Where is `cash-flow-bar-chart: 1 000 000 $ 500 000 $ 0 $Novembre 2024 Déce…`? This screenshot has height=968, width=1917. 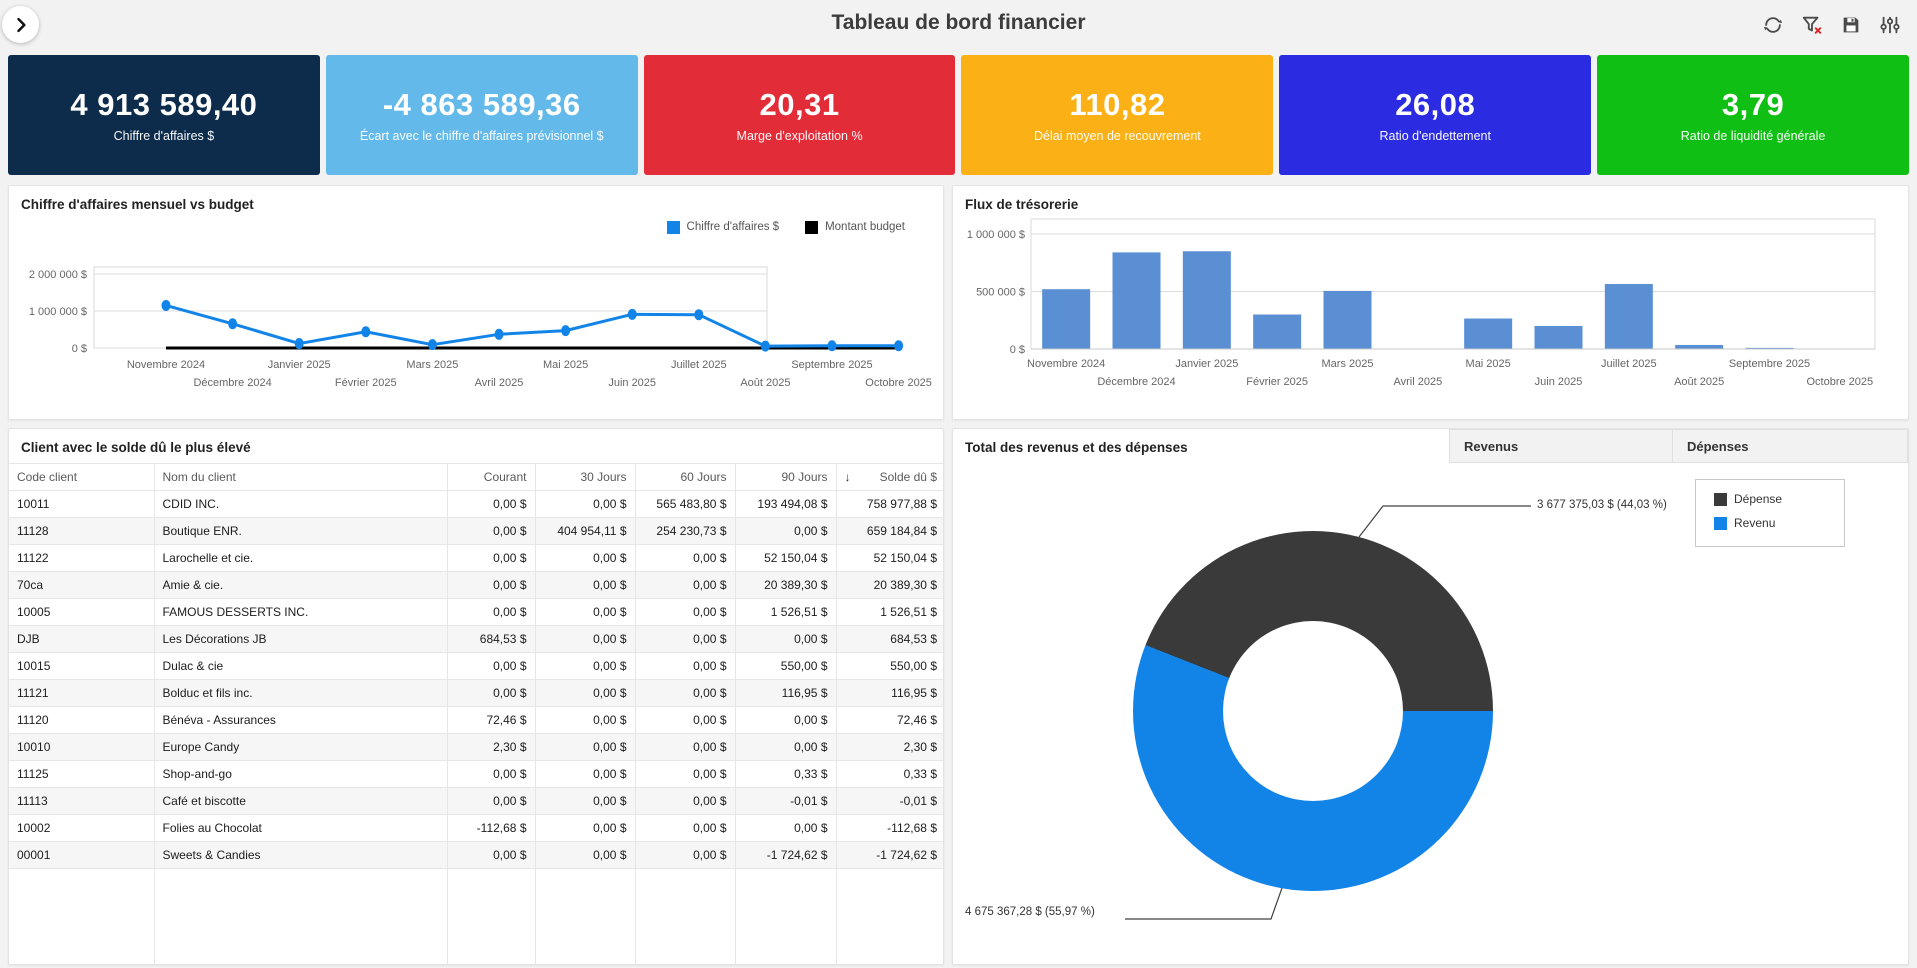 cash-flow-bar-chart: 1 000 000 $ 500 000 $ 0 $Novembre 2024 Déce… is located at coordinates (1431, 313).